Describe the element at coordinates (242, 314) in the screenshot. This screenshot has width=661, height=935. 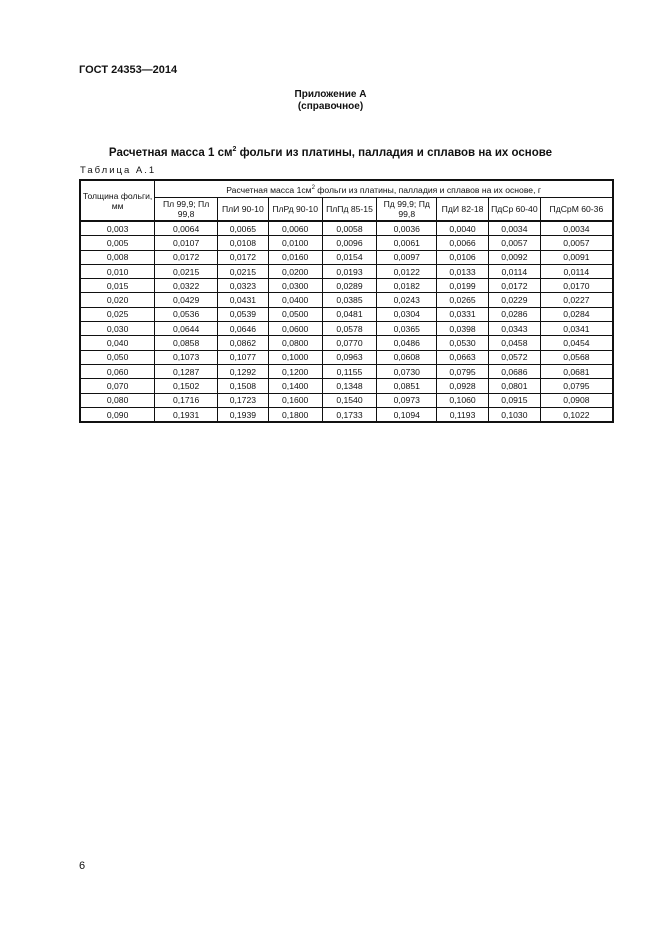
I see `mass-cell: 0,0539` at that location.